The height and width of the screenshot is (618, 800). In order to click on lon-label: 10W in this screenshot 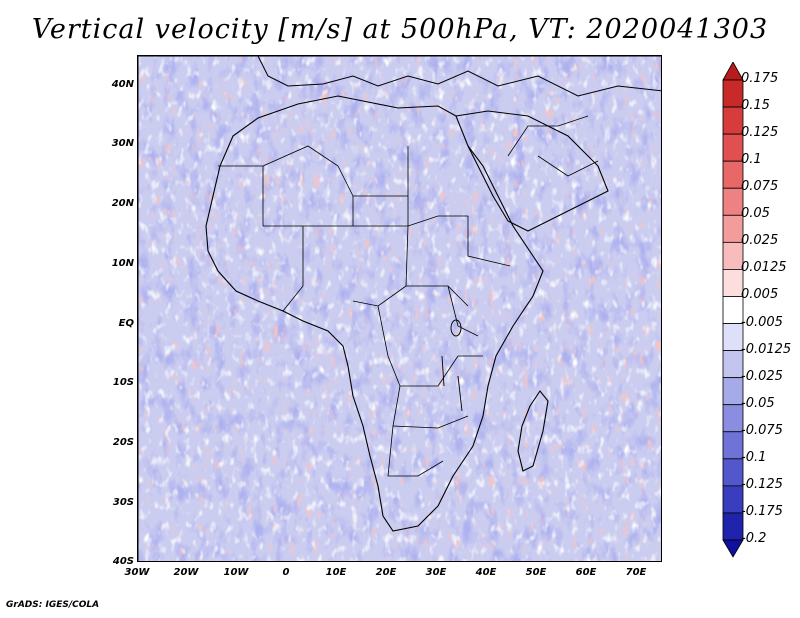, I will do `click(236, 572)`.